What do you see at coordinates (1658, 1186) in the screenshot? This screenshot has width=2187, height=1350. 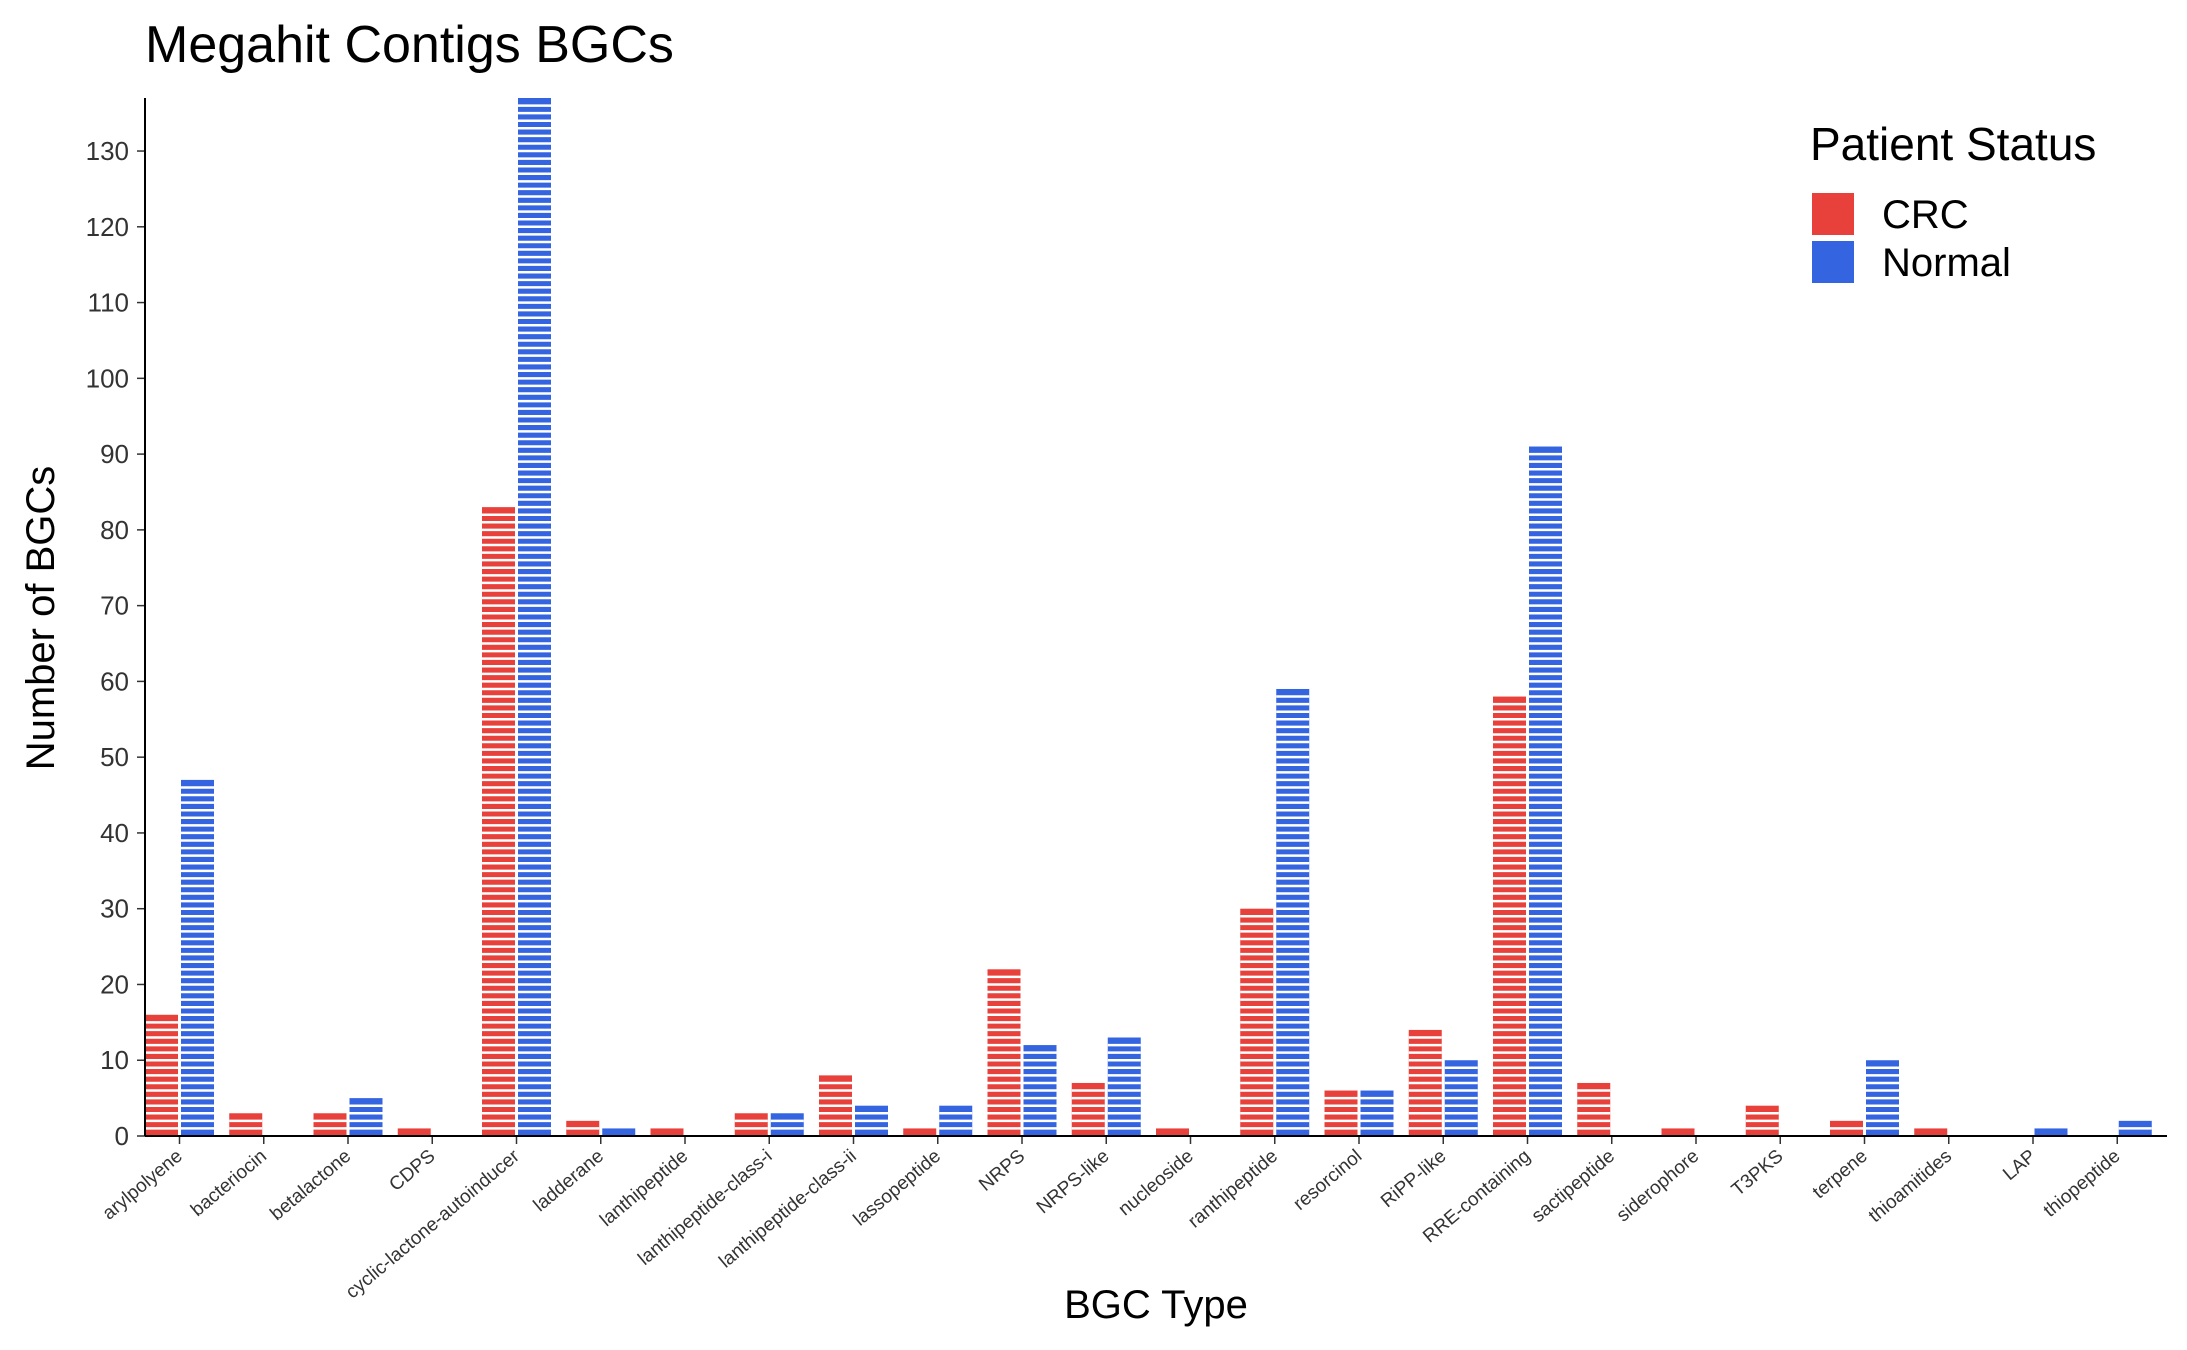 I see `x-tick-label: siderophore` at bounding box center [1658, 1186].